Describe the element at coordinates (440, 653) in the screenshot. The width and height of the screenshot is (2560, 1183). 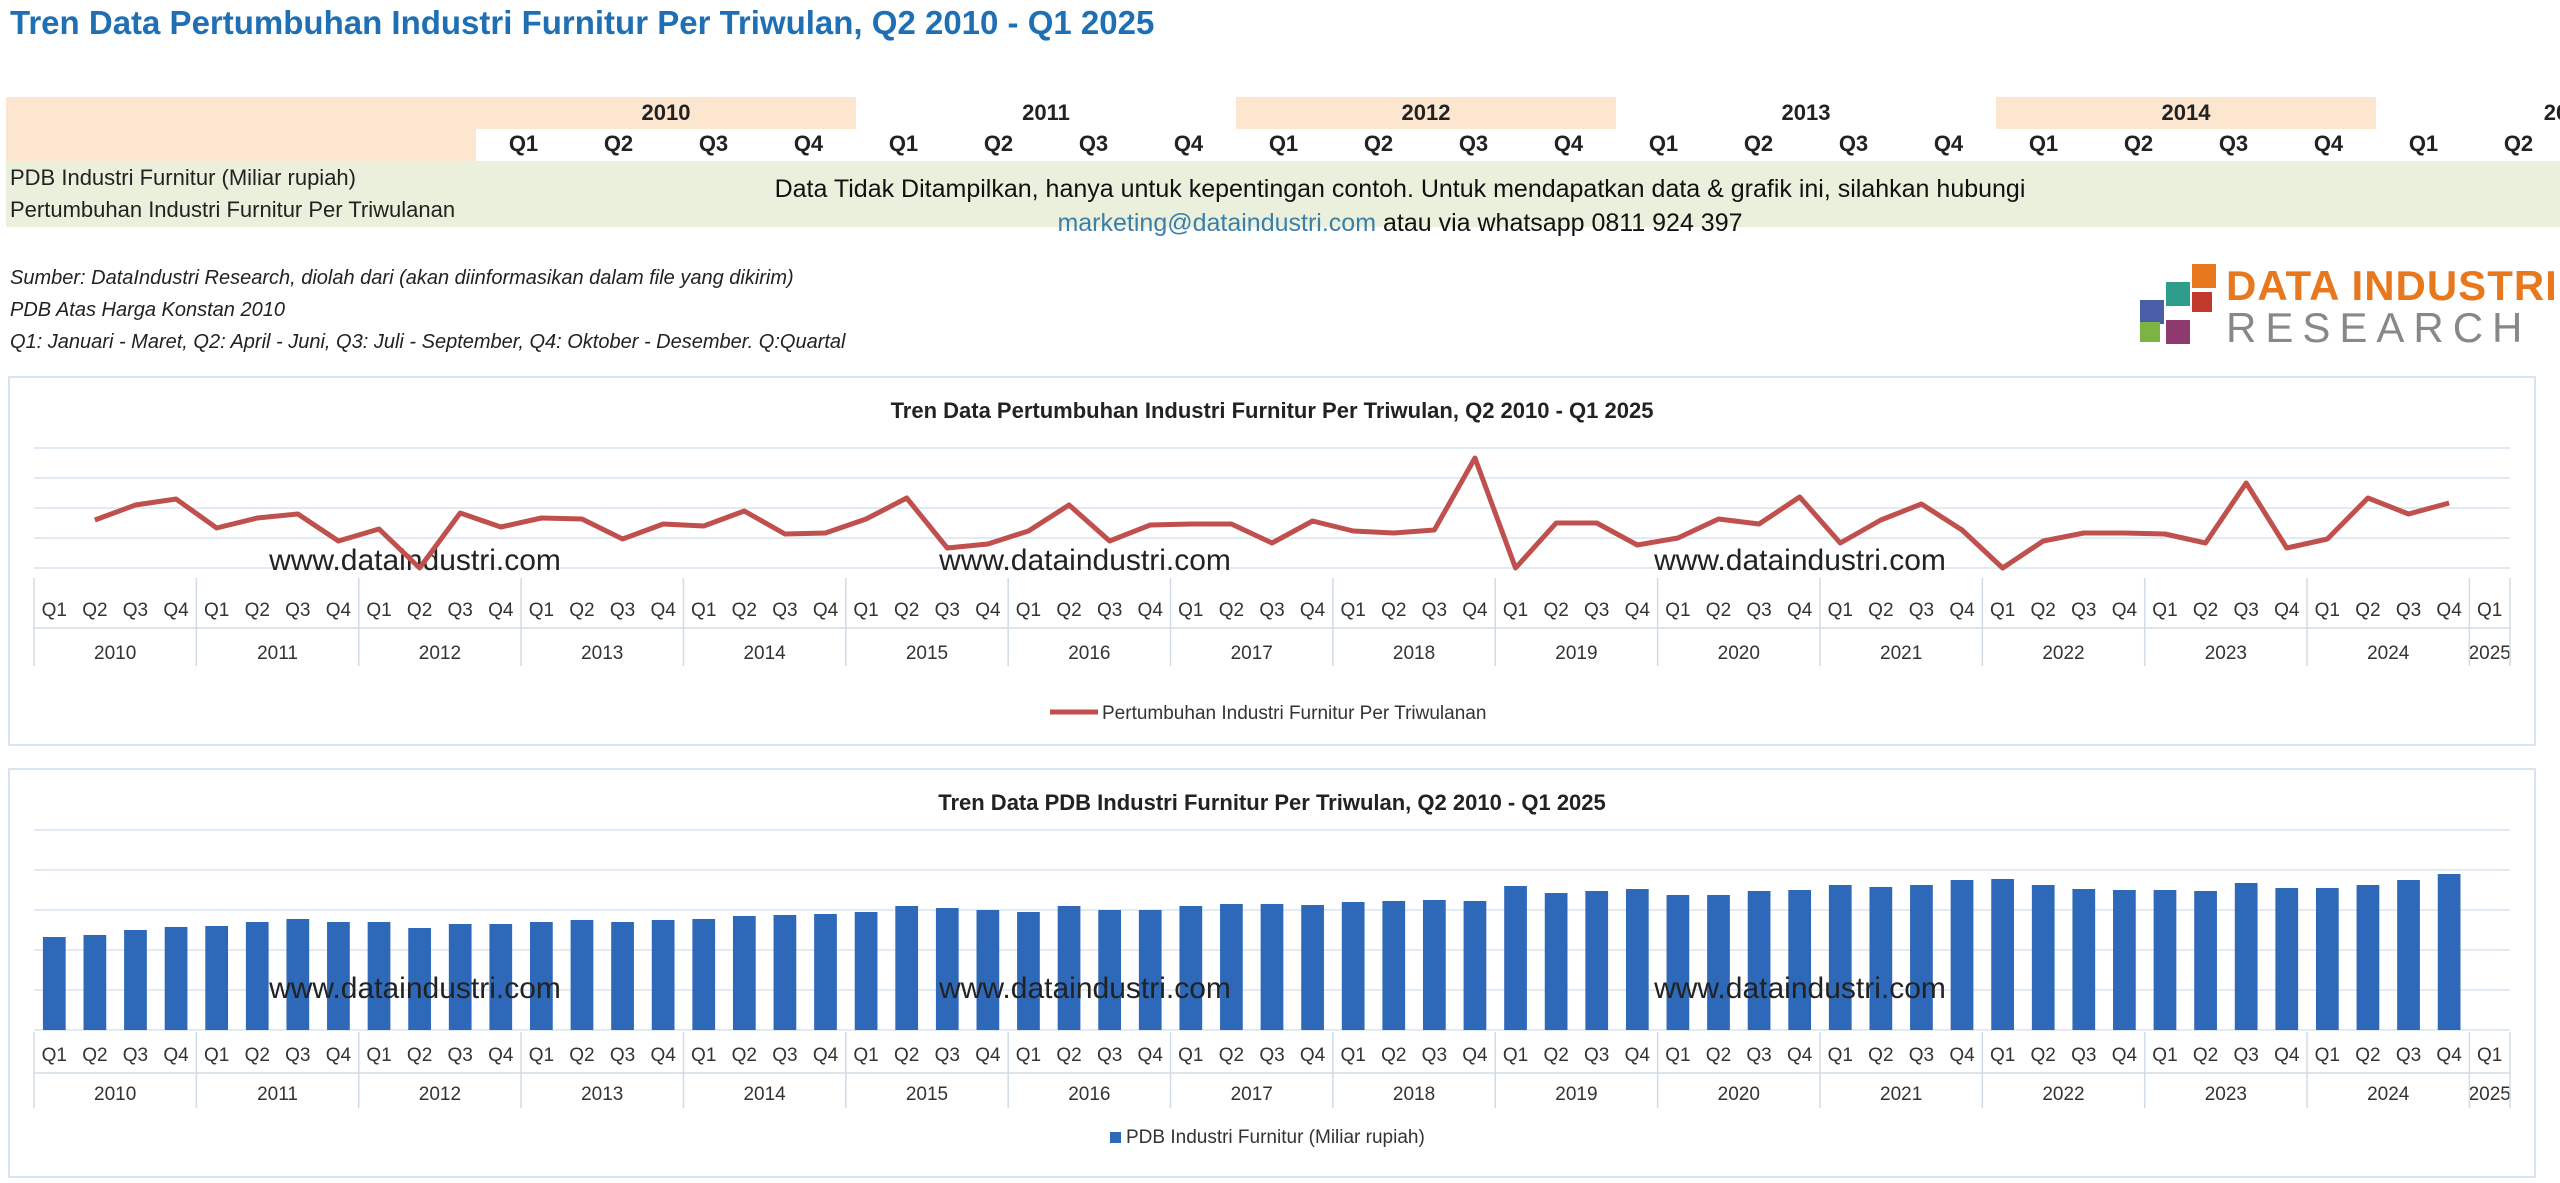
I see `x-year-label: 2012` at that location.